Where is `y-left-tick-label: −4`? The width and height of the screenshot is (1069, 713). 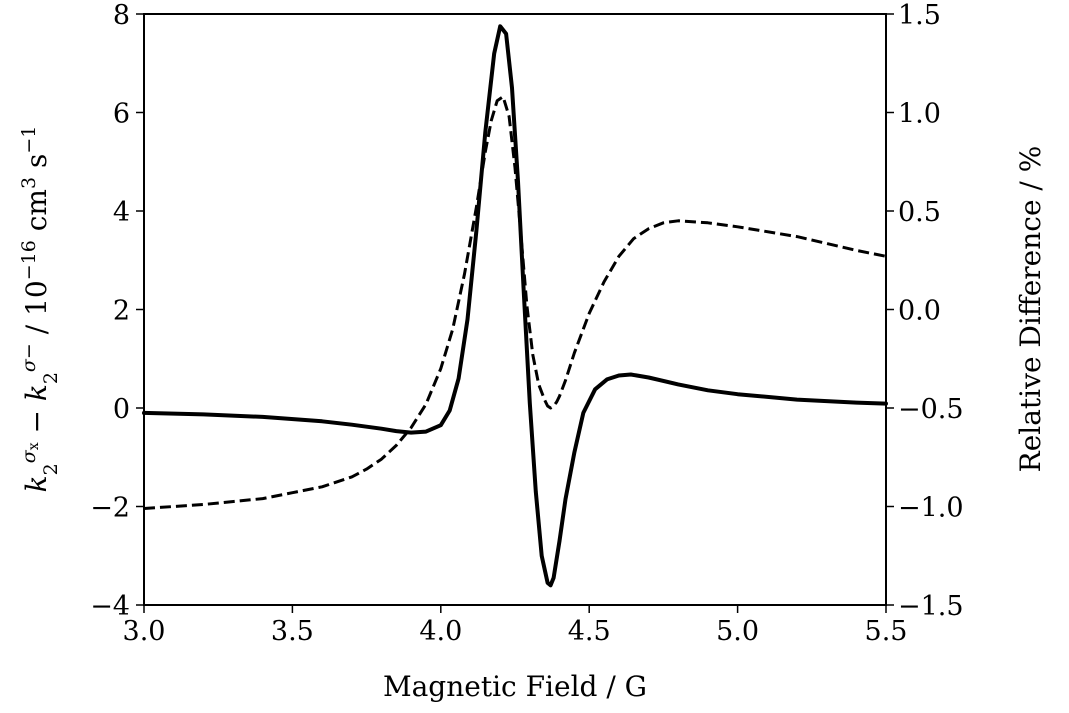
y-left-tick-label: −4 is located at coordinates (110, 606).